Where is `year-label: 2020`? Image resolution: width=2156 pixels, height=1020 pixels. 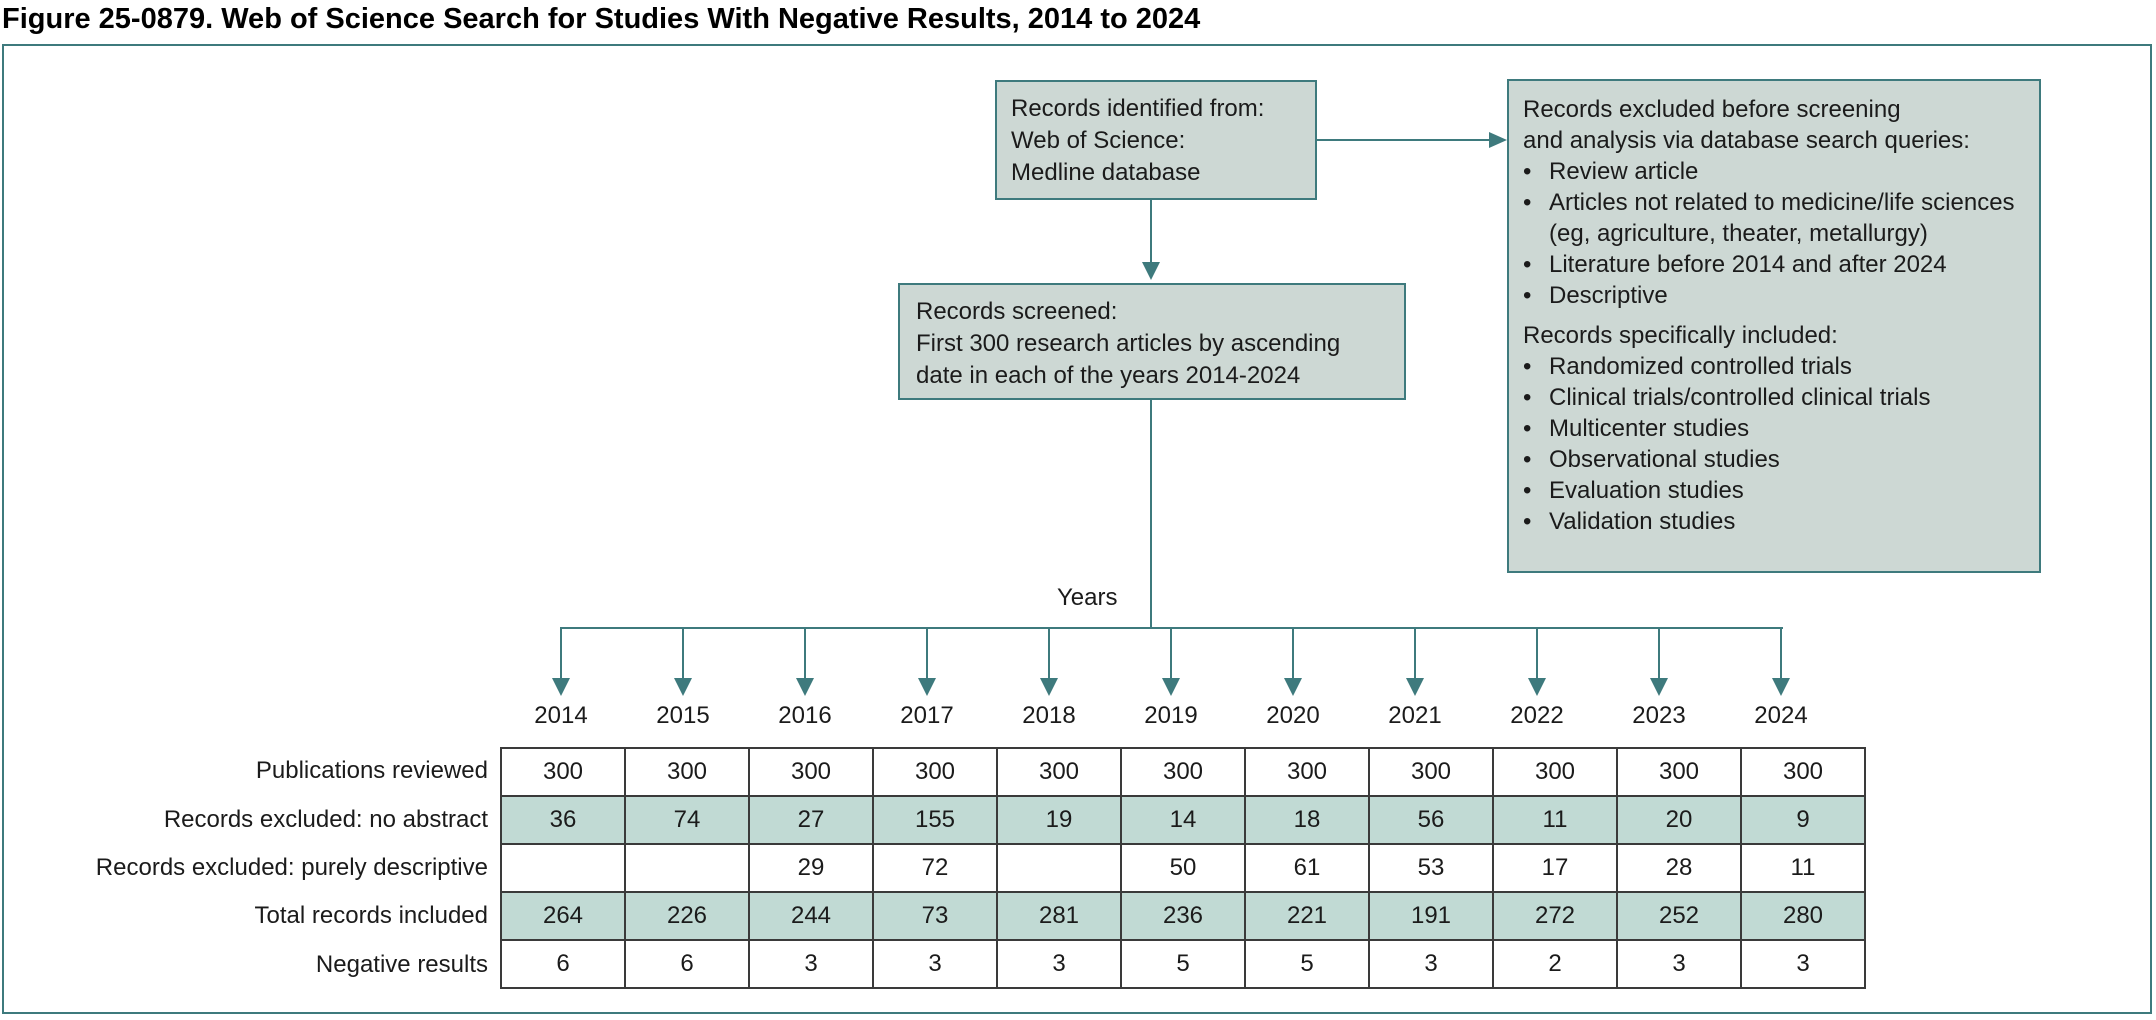 year-label: 2020 is located at coordinates (1293, 715).